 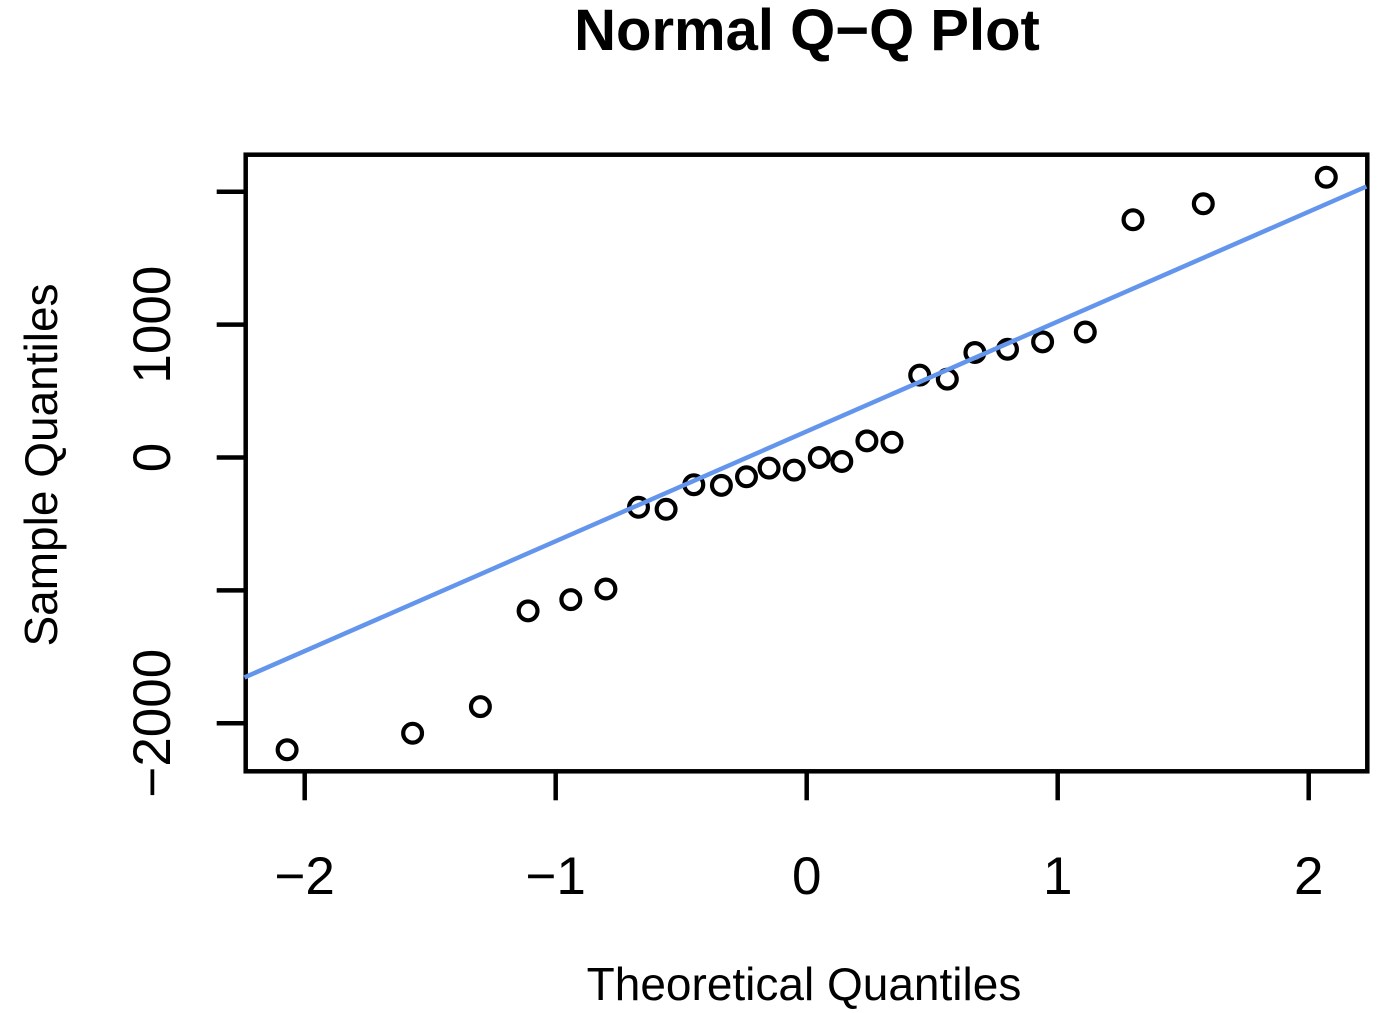 I want to click on y-axis-title: Sample Quantiles, so click(x=41, y=464).